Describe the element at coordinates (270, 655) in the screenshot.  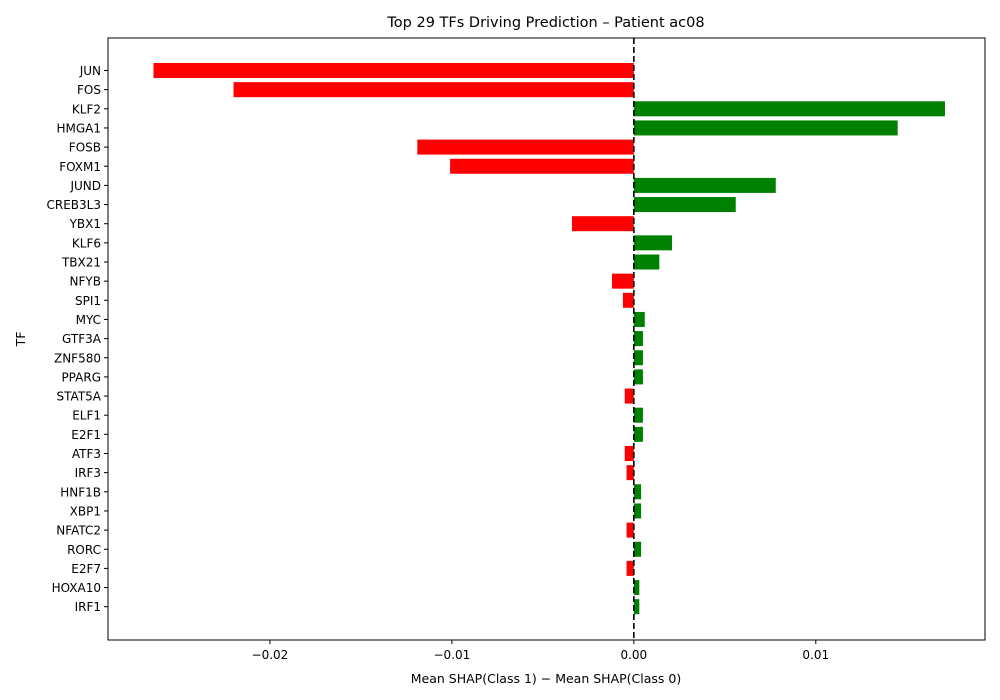
I see `x-tick-label: −0.02` at that location.